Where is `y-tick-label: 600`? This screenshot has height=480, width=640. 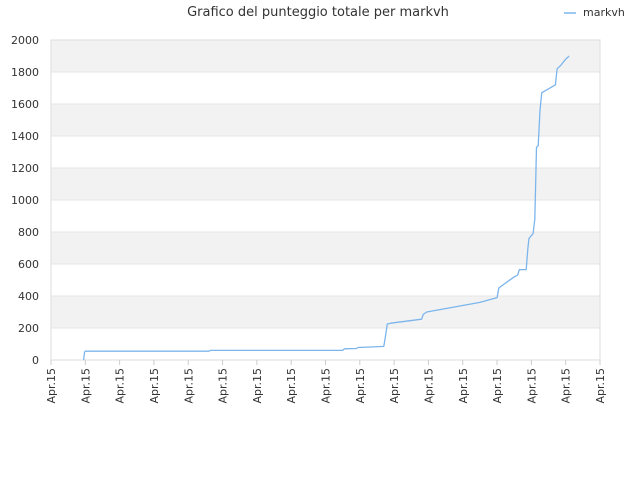 y-tick-label: 600 is located at coordinates (28, 264).